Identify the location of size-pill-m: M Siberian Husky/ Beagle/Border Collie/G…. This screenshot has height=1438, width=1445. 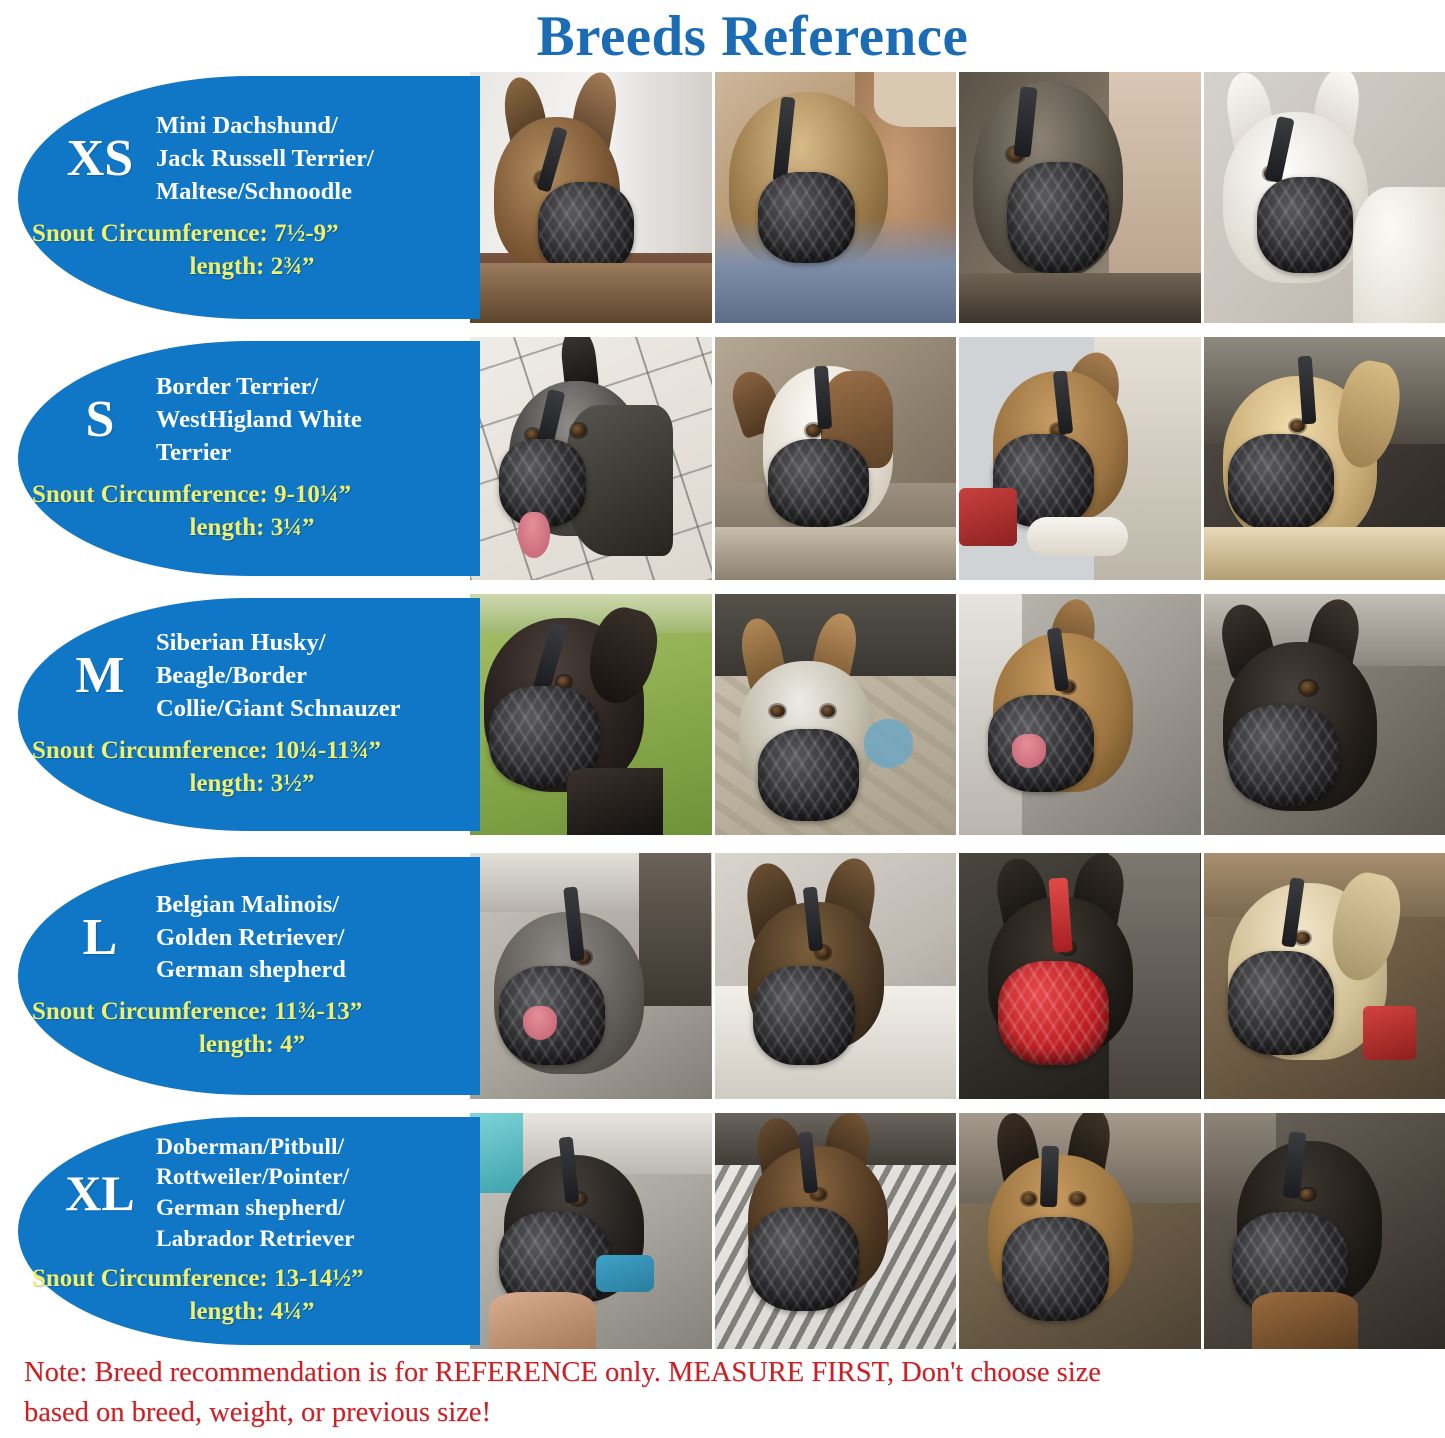
(249, 714).